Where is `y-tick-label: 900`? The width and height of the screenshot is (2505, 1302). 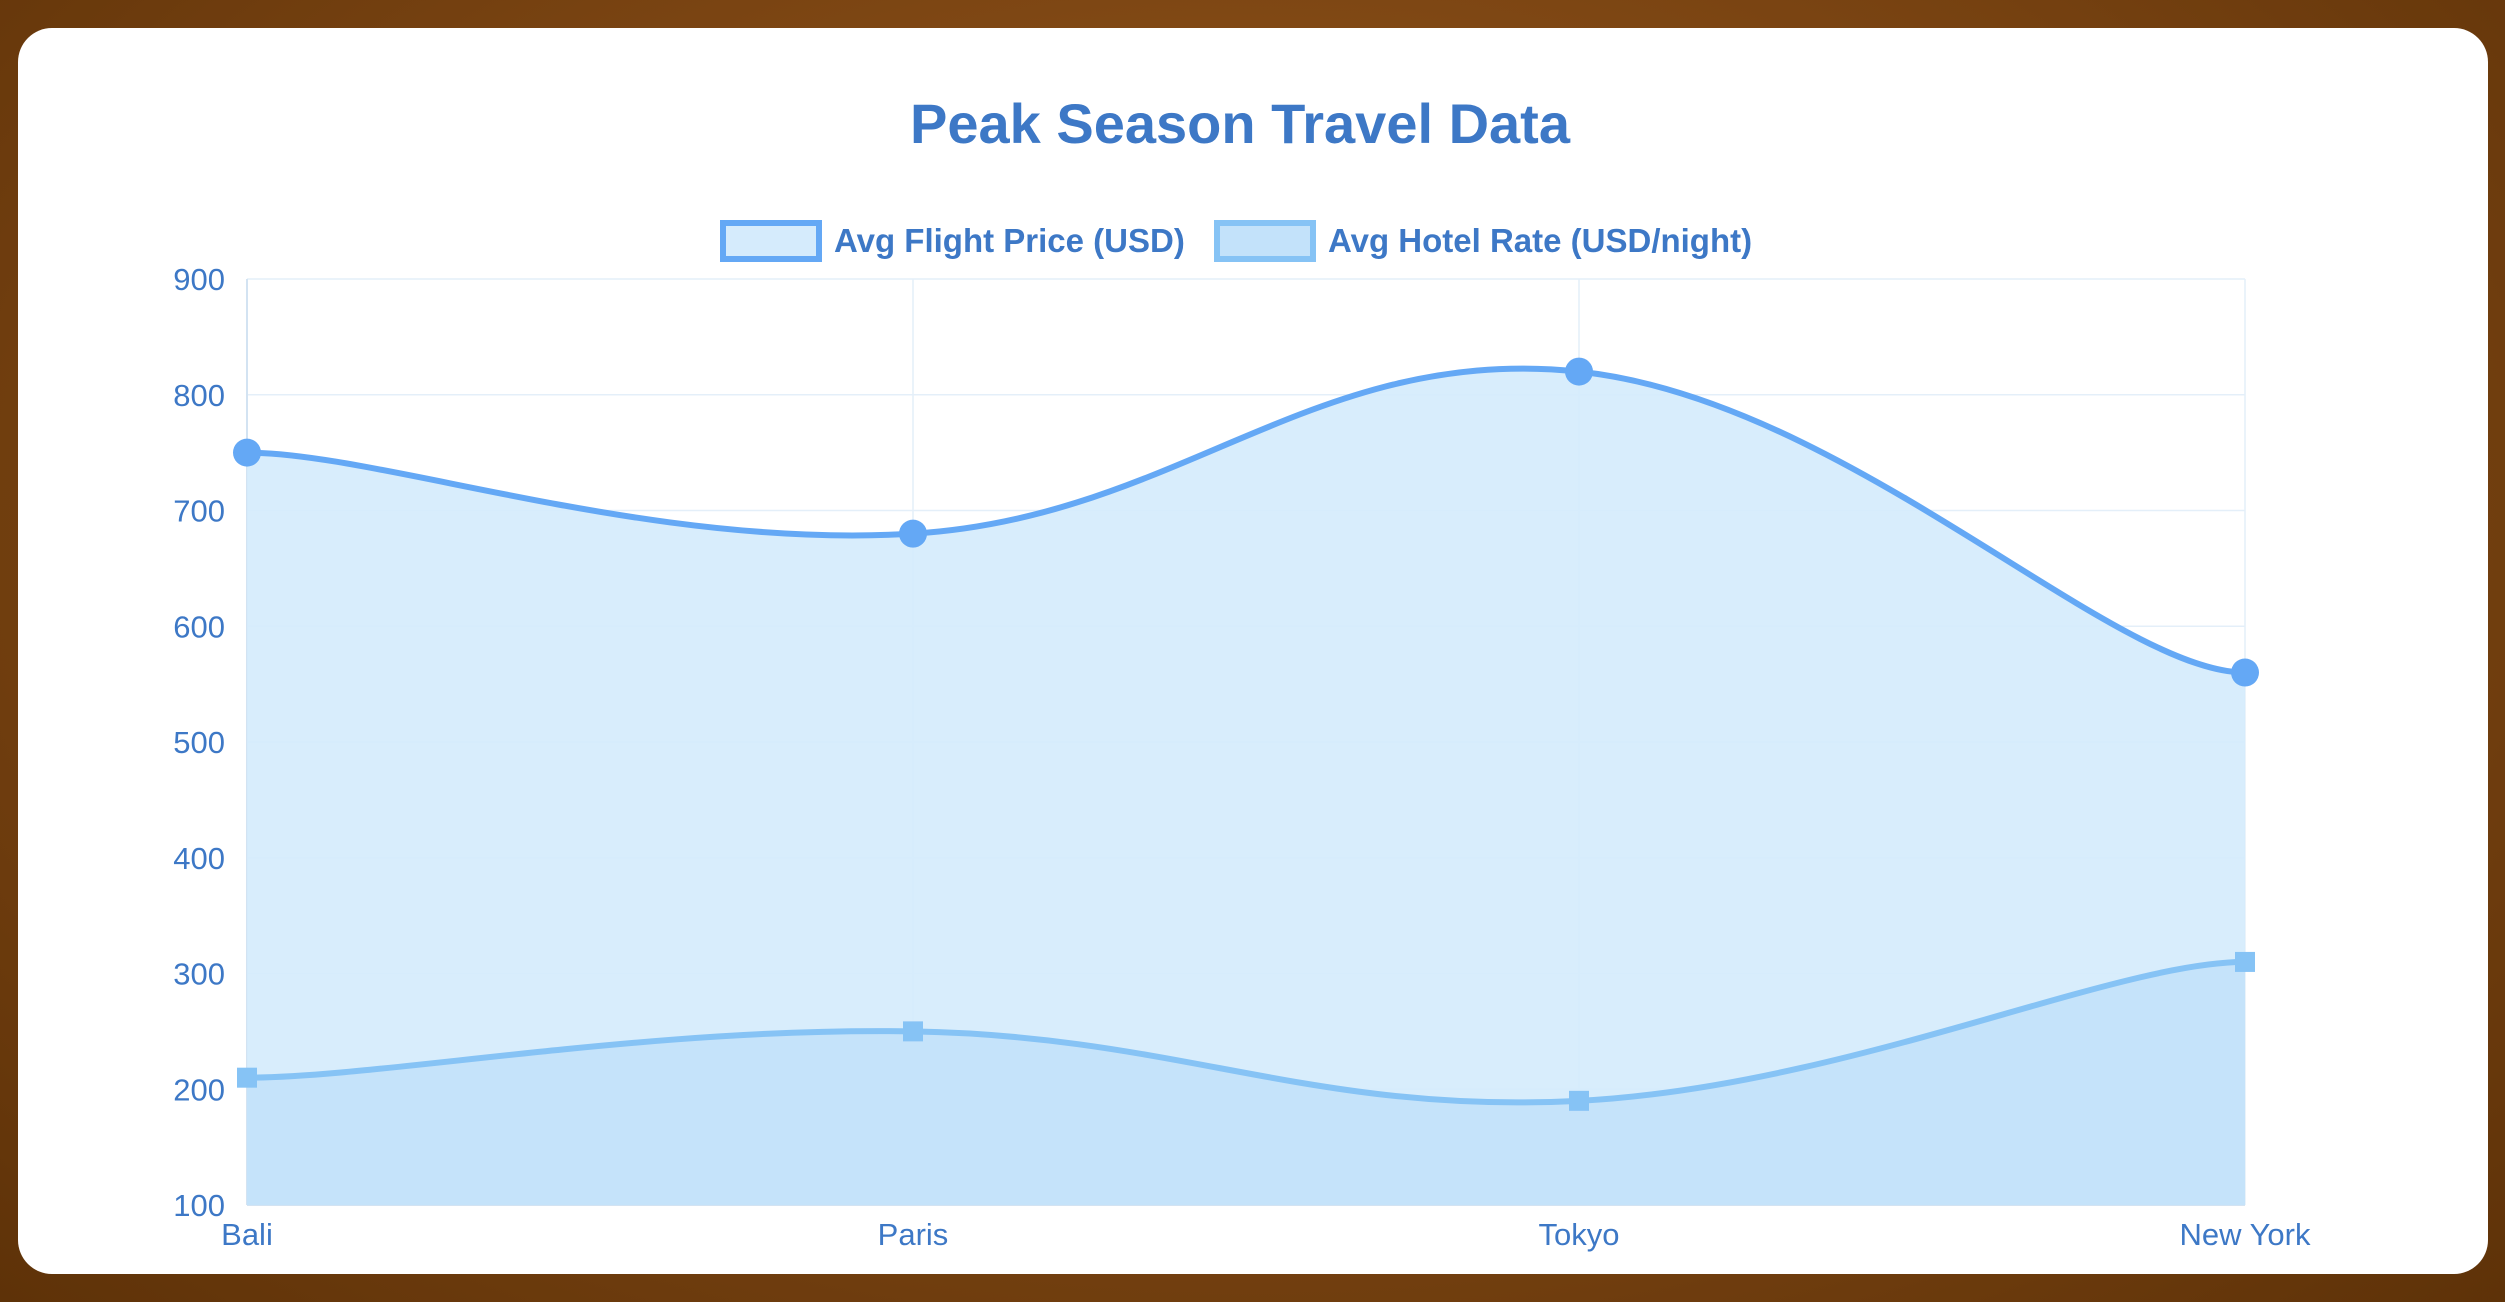 y-tick-label: 900 is located at coordinates (199, 279).